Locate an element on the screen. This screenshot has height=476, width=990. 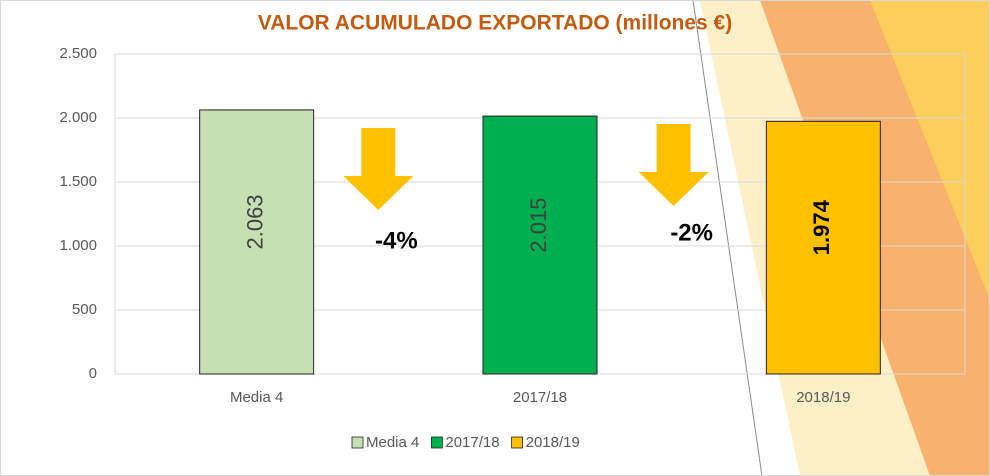
legend-label: 2018/19 is located at coordinates (553, 442).